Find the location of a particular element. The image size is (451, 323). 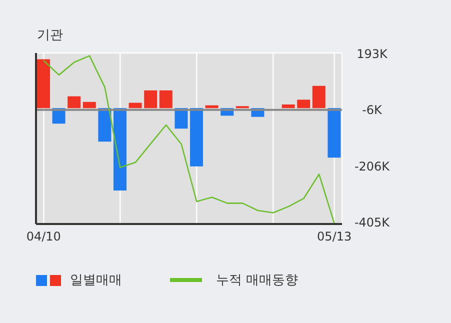

y-tick-label: -405K is located at coordinates (372, 222).